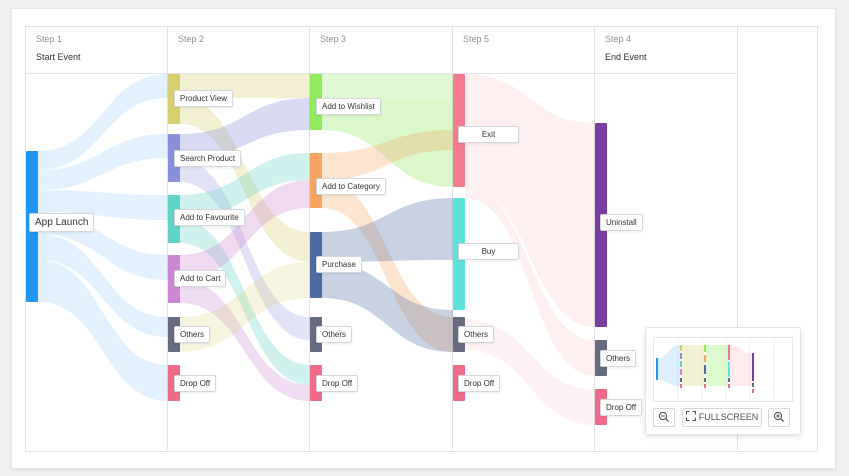 This screenshot has width=849, height=476. Describe the element at coordinates (626, 57) in the screenshot. I see `step-title: End Event` at that location.